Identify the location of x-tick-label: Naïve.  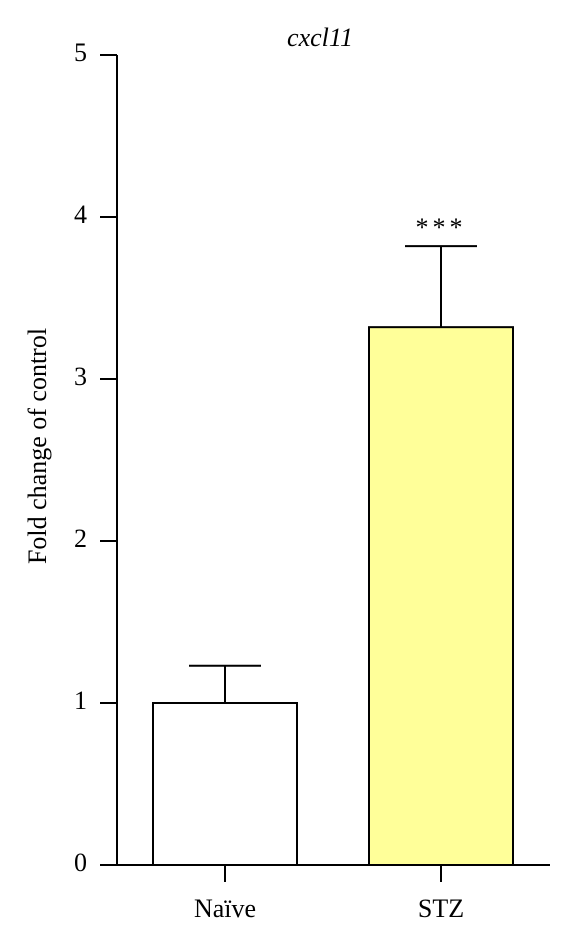
(225, 908).